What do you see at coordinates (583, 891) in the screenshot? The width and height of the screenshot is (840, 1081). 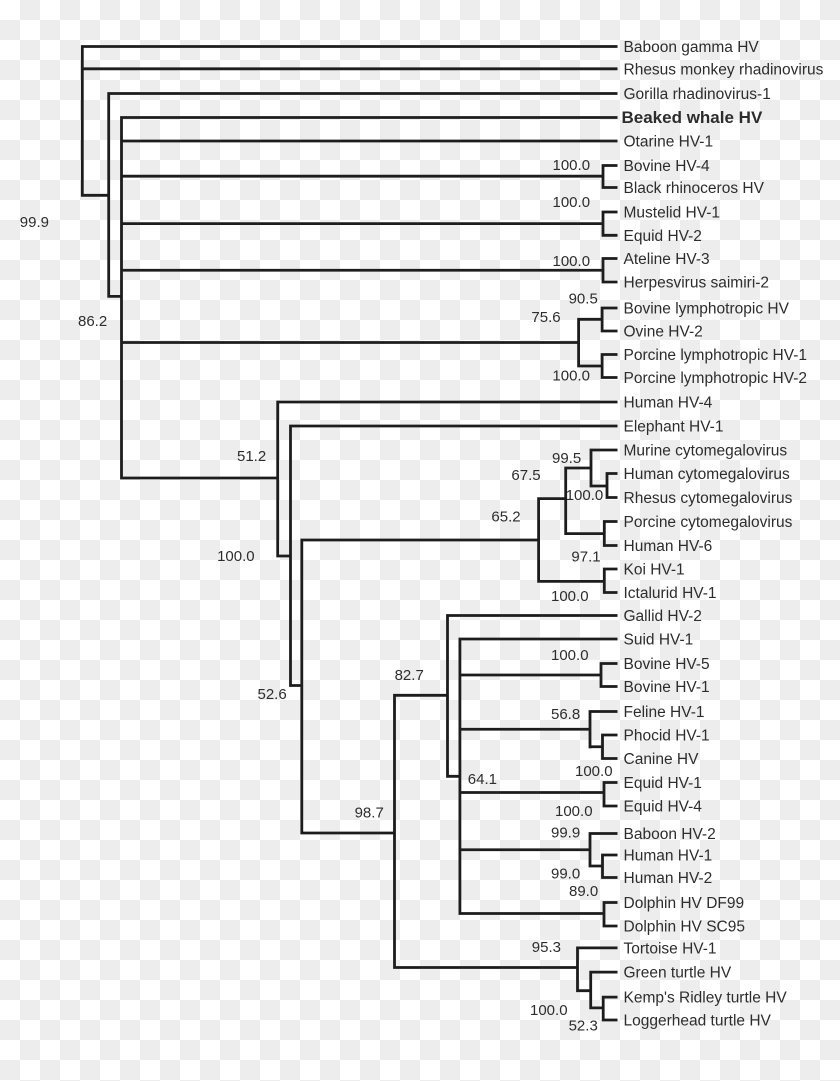 I see `svg-text: 89.0` at bounding box center [583, 891].